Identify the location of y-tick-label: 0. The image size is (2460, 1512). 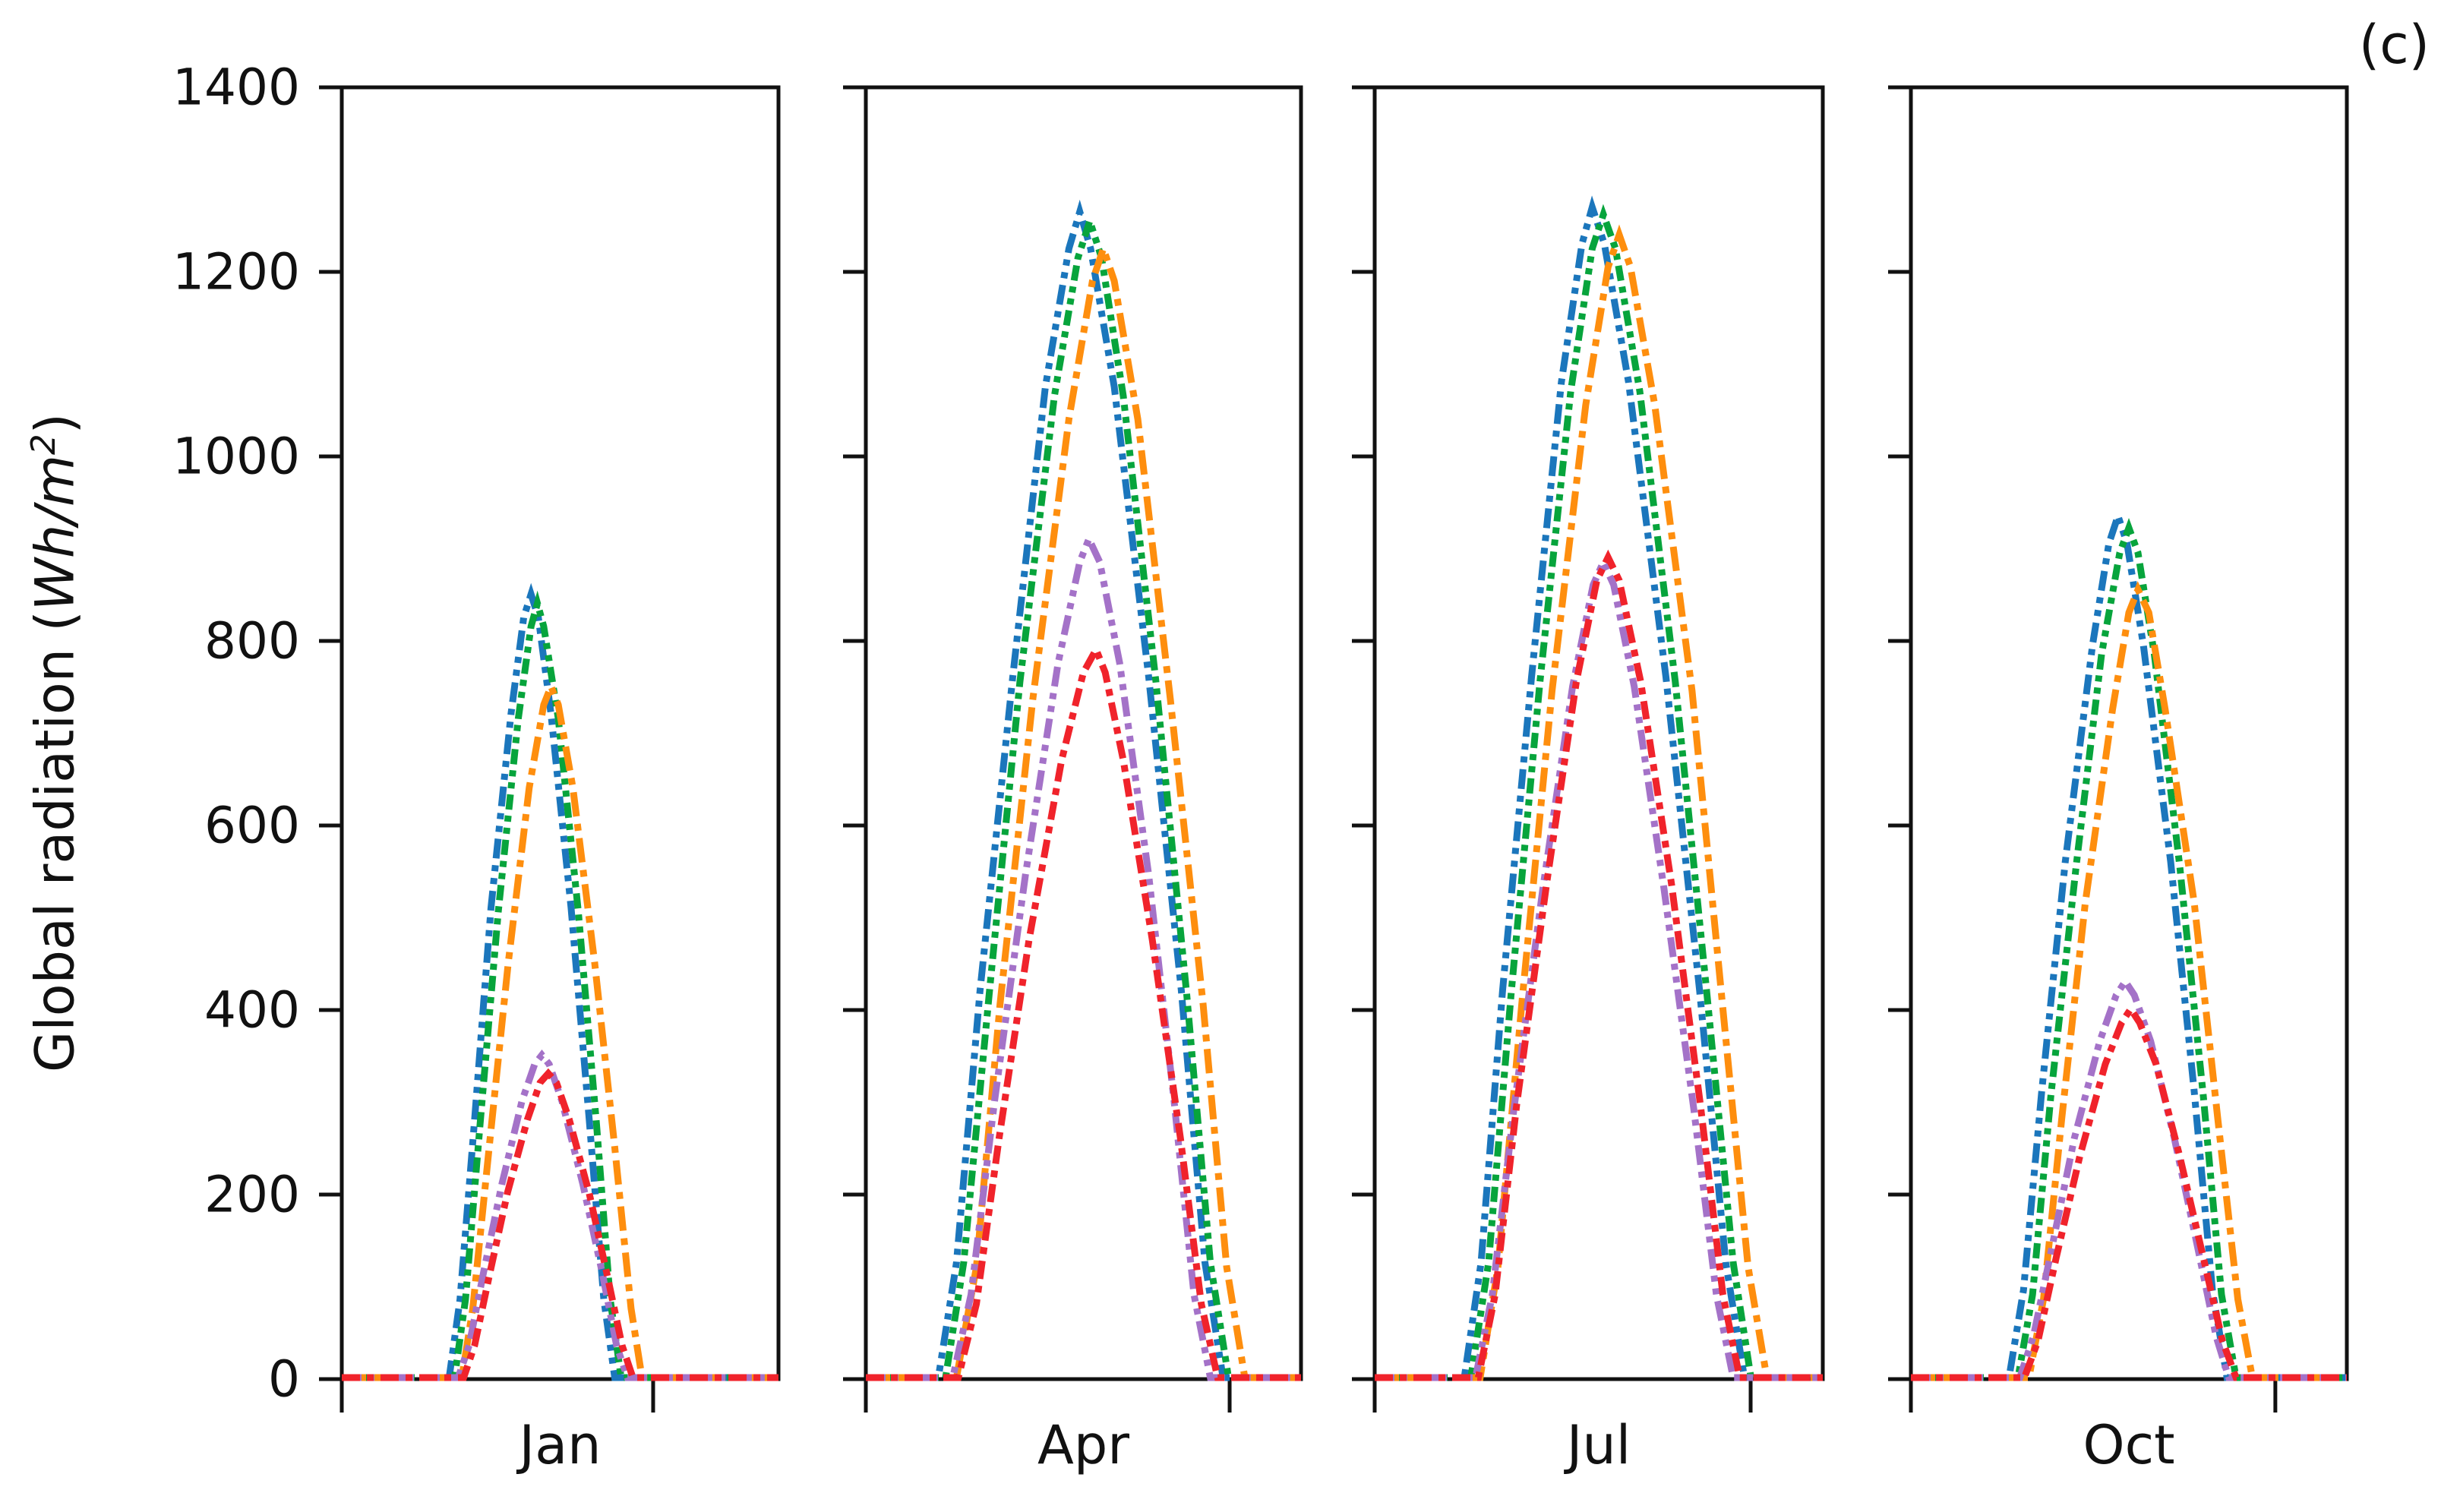
(284, 1379).